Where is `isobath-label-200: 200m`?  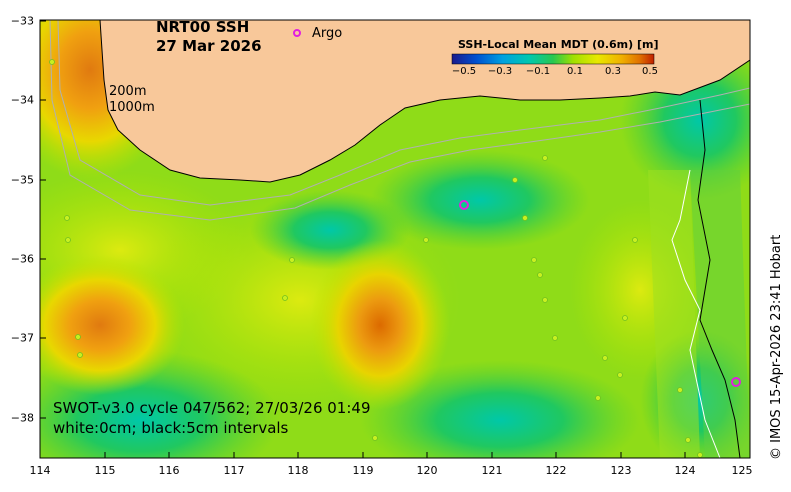
isobath-label-200: 200m is located at coordinates (128, 91).